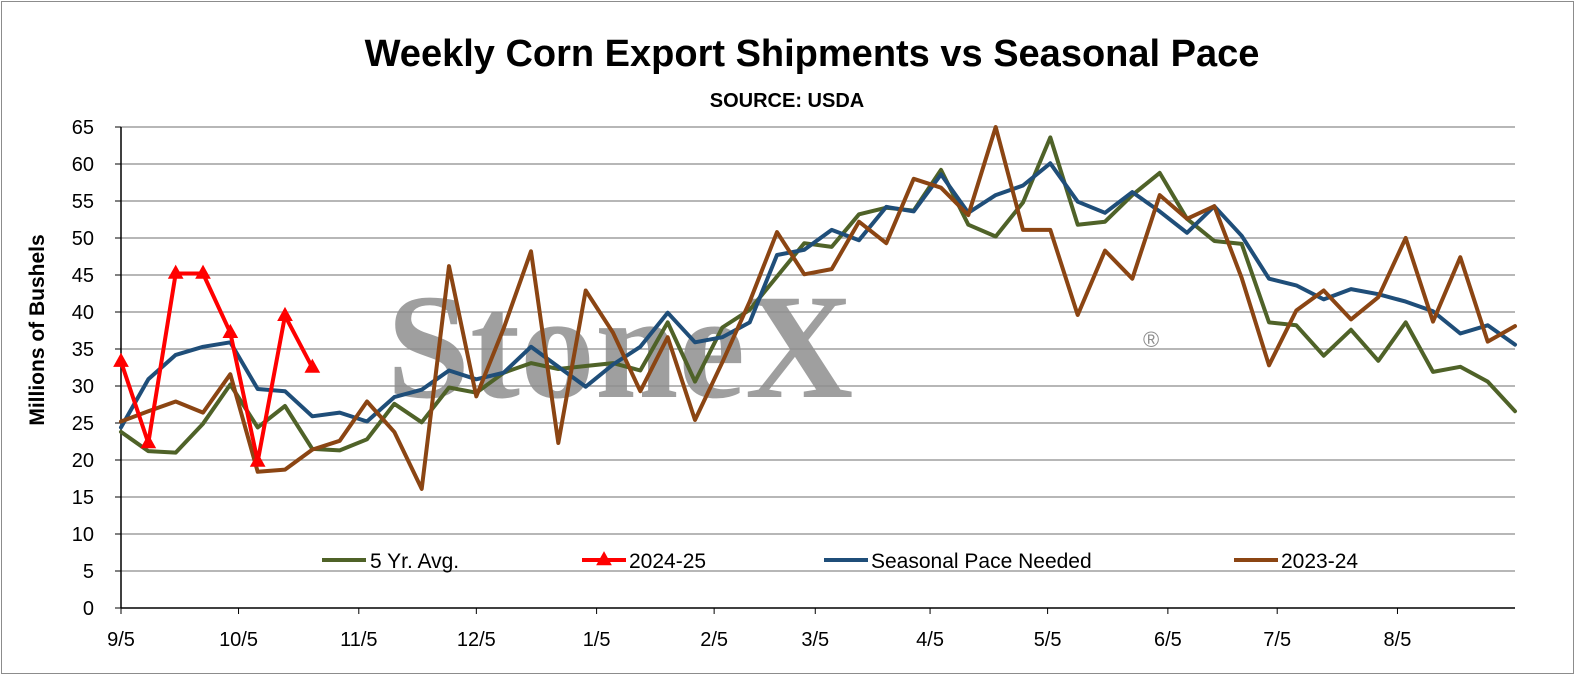 The width and height of the screenshot is (1577, 677). What do you see at coordinates (597, 640) in the screenshot?
I see `x-tick-label-1/5: 1/5` at bounding box center [597, 640].